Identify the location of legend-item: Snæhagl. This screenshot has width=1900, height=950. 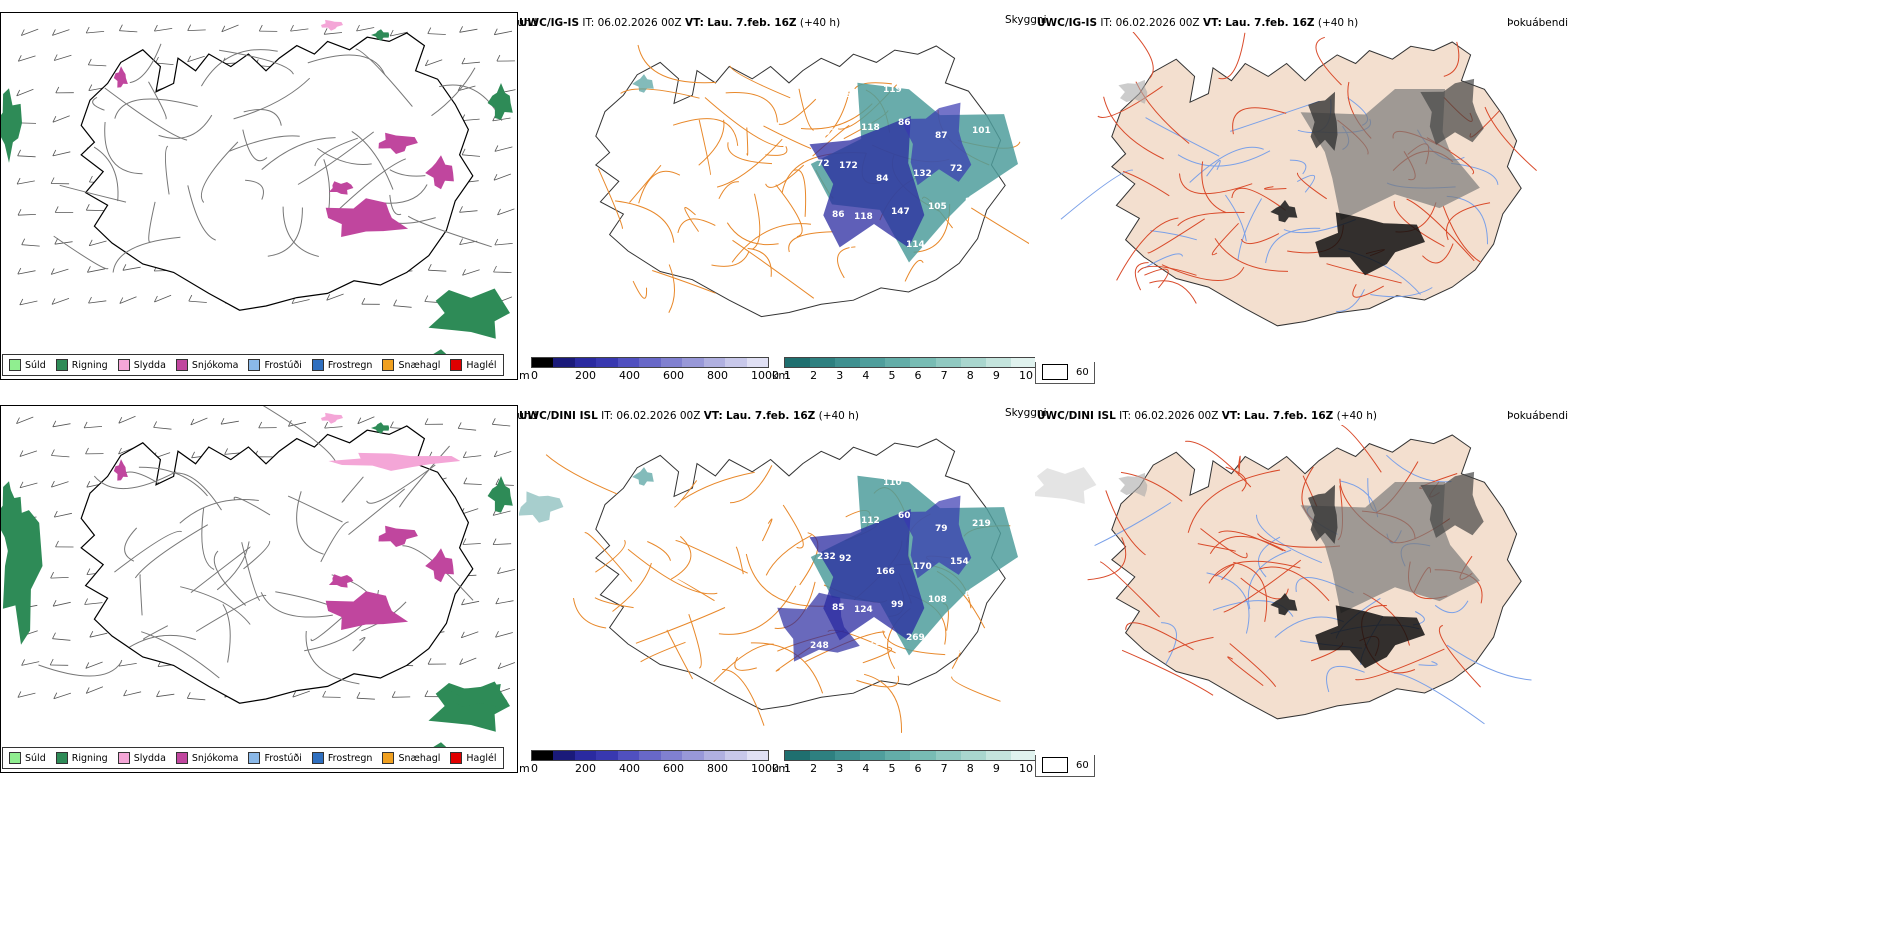
(411, 365).